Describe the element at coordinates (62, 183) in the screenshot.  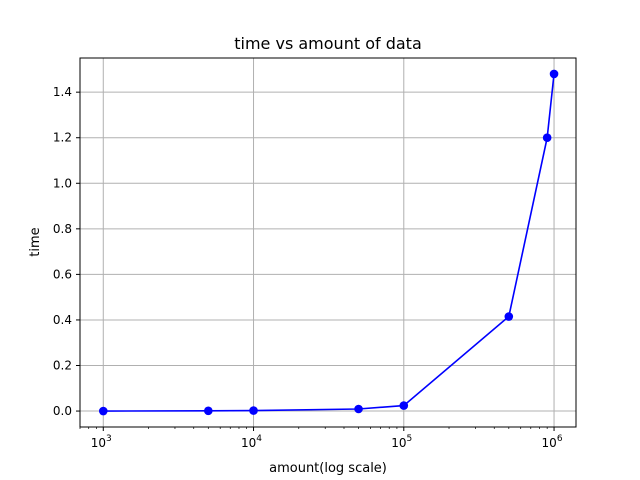
I see `y-tick-label: 1.0` at that location.